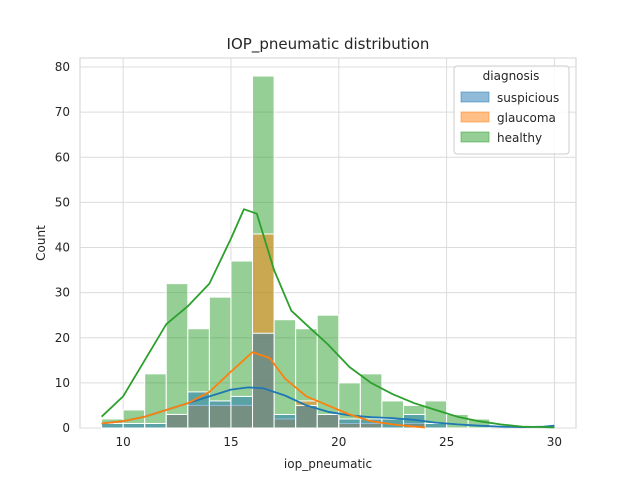  I want to click on x-tick-label: 30, so click(554, 442).